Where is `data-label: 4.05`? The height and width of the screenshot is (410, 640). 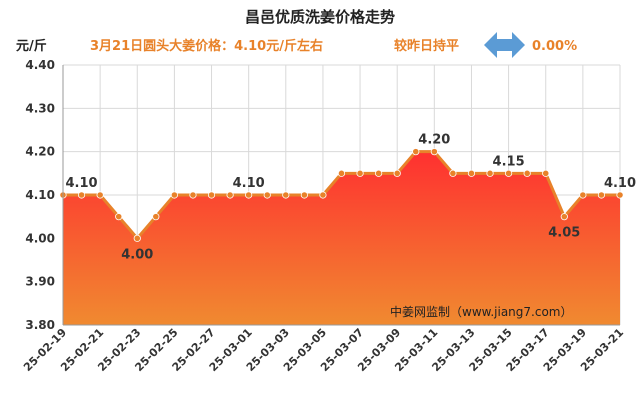 data-label: 4.05 is located at coordinates (564, 233).